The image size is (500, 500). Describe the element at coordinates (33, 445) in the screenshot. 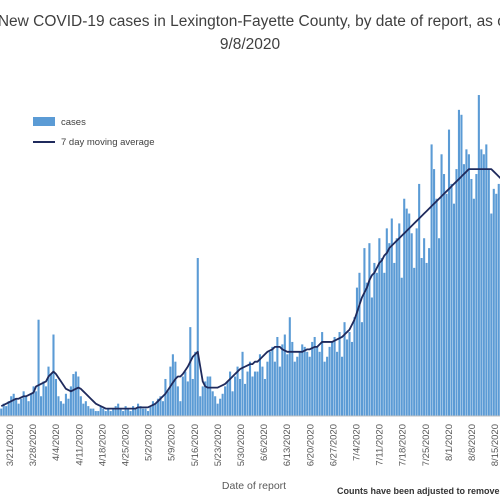

I see `x-tick-label: 3/28/2020` at that location.